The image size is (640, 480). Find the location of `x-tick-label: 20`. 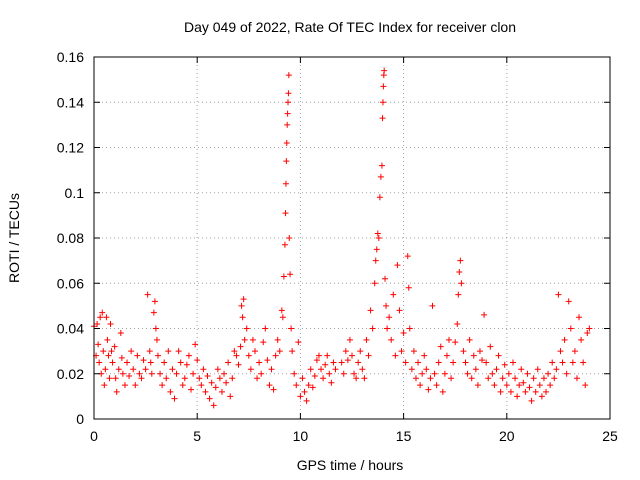

x-tick-label: 20 is located at coordinates (507, 436).